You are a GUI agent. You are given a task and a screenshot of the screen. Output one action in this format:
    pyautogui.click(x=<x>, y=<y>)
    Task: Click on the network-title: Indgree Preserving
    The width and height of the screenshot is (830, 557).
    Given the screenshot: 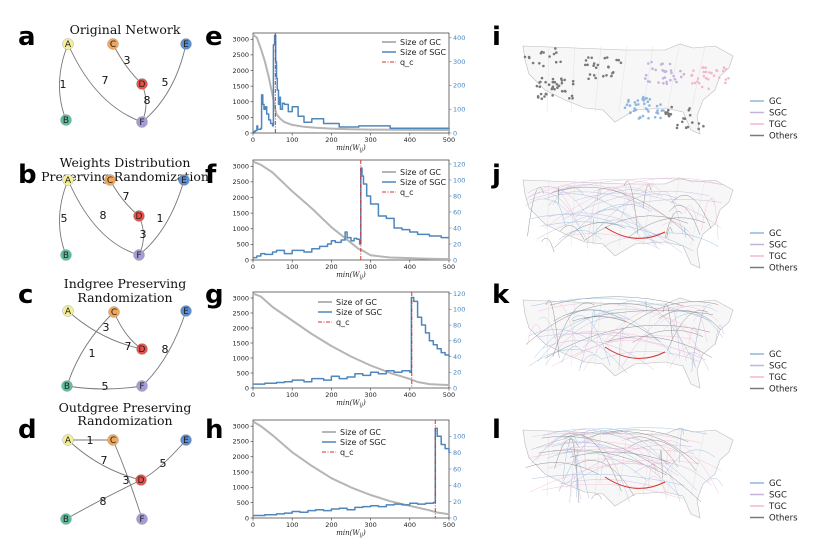 What is the action you would take?
    pyautogui.click(x=125, y=283)
    